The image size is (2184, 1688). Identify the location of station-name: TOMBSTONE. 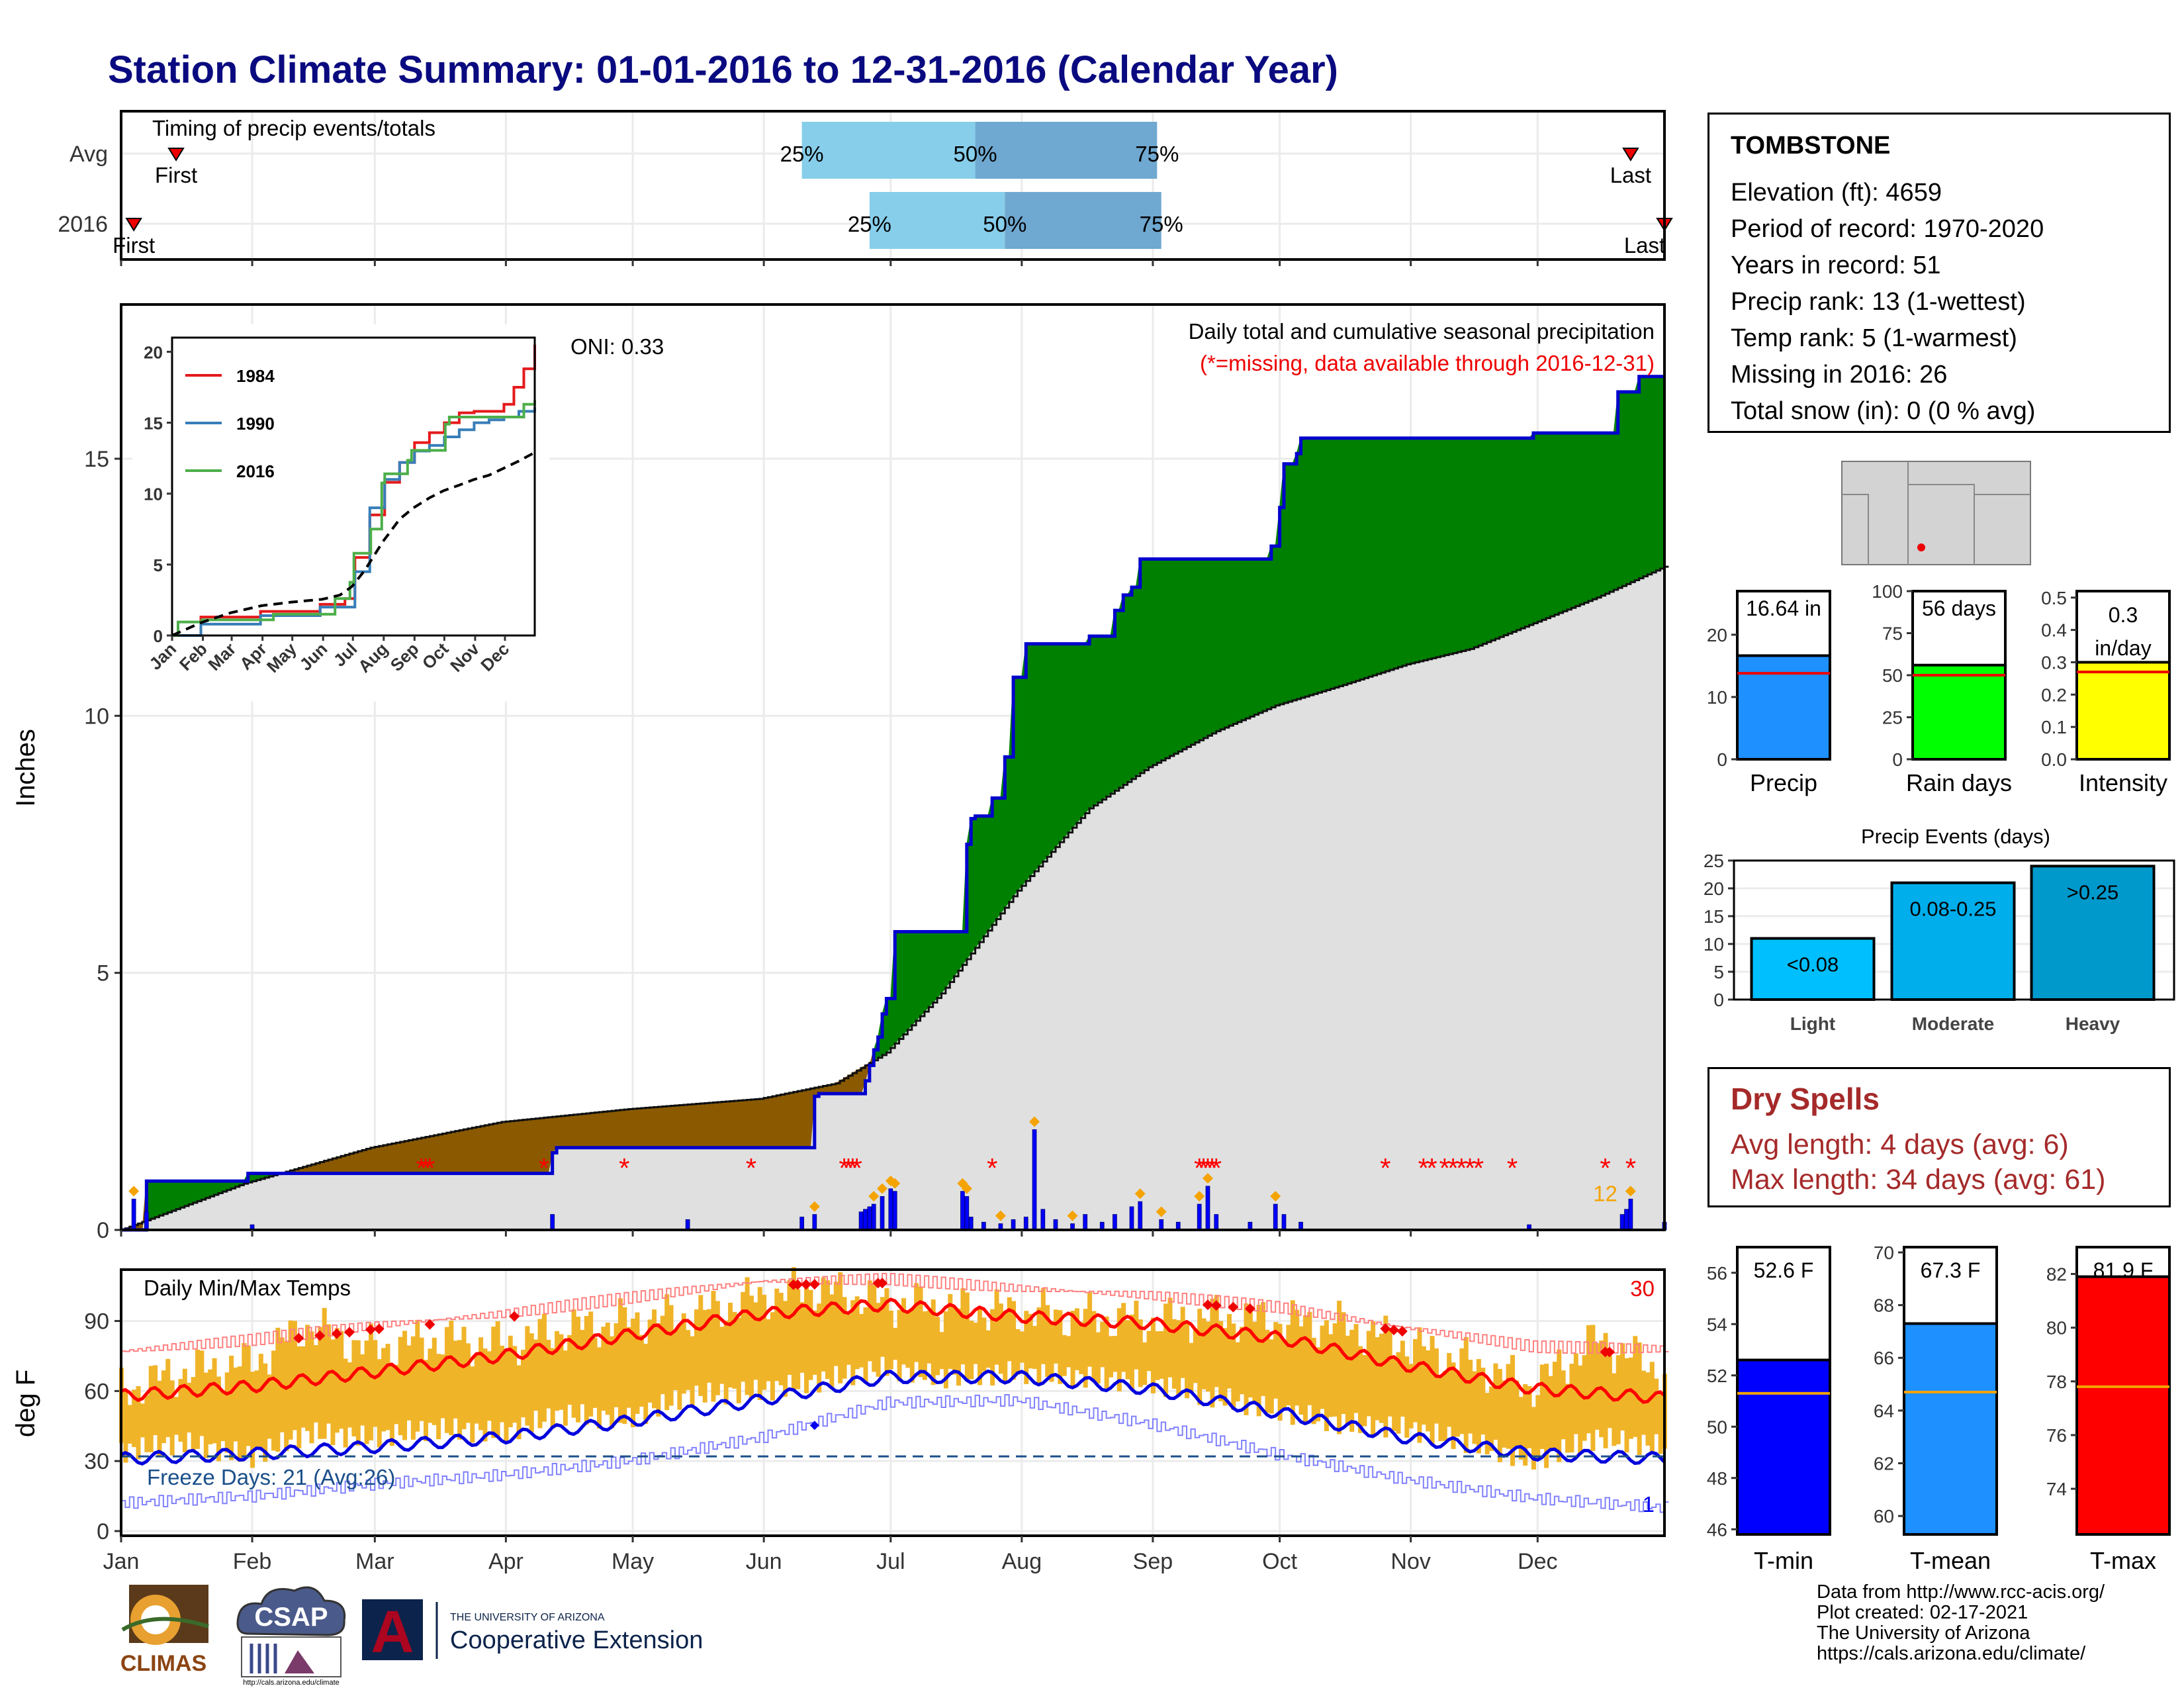
(1811, 146).